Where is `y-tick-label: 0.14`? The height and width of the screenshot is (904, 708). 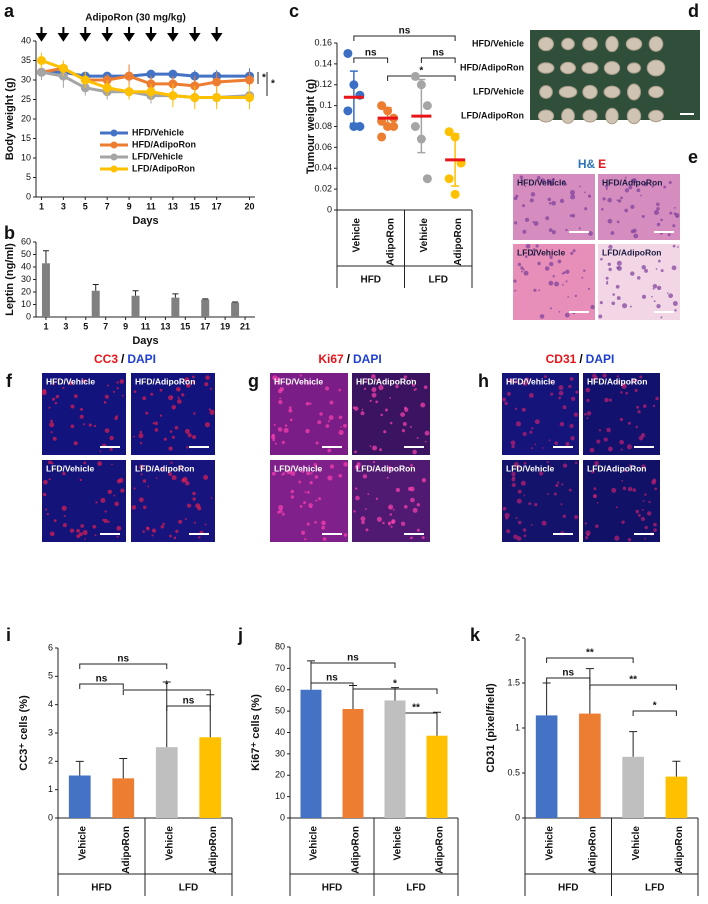
y-tick-label: 0.14 is located at coordinates (323, 63).